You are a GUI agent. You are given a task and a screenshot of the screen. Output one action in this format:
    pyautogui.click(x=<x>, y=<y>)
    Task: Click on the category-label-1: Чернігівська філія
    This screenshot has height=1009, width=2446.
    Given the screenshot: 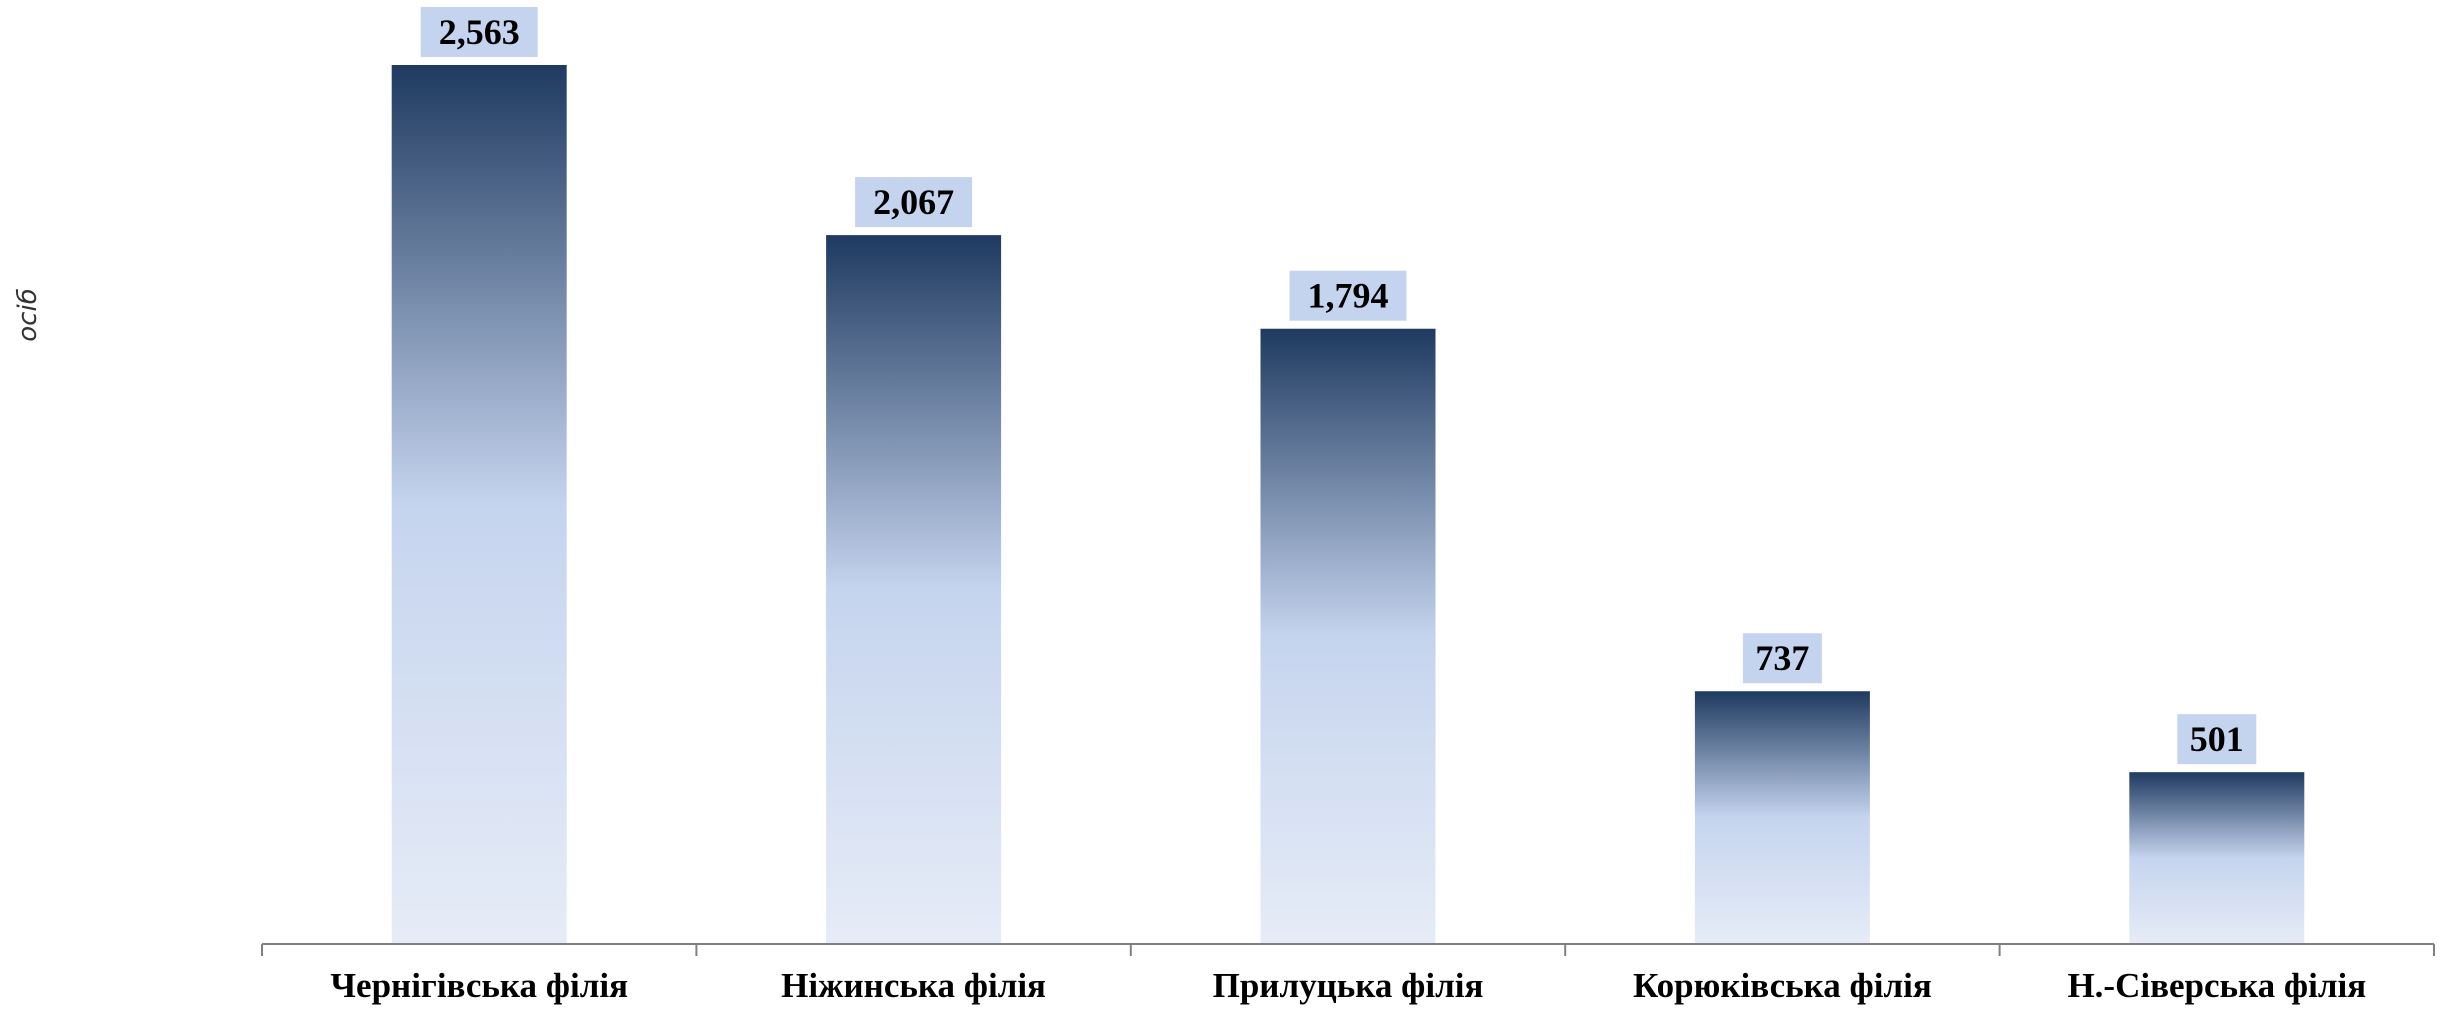 What is the action you would take?
    pyautogui.click(x=479, y=985)
    